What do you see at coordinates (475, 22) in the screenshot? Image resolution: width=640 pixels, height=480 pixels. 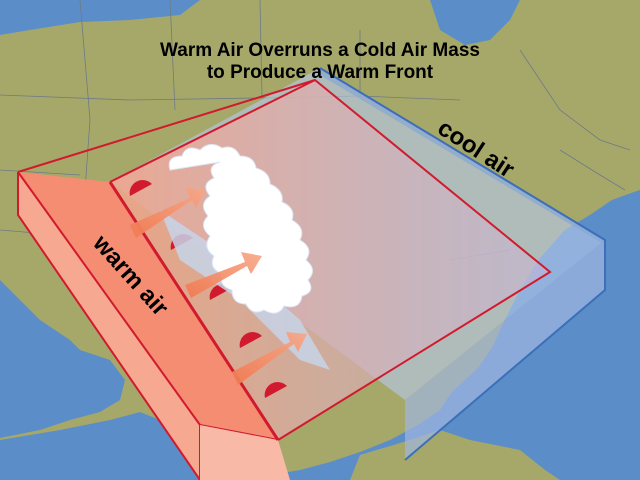 I see `hudson-bay` at bounding box center [475, 22].